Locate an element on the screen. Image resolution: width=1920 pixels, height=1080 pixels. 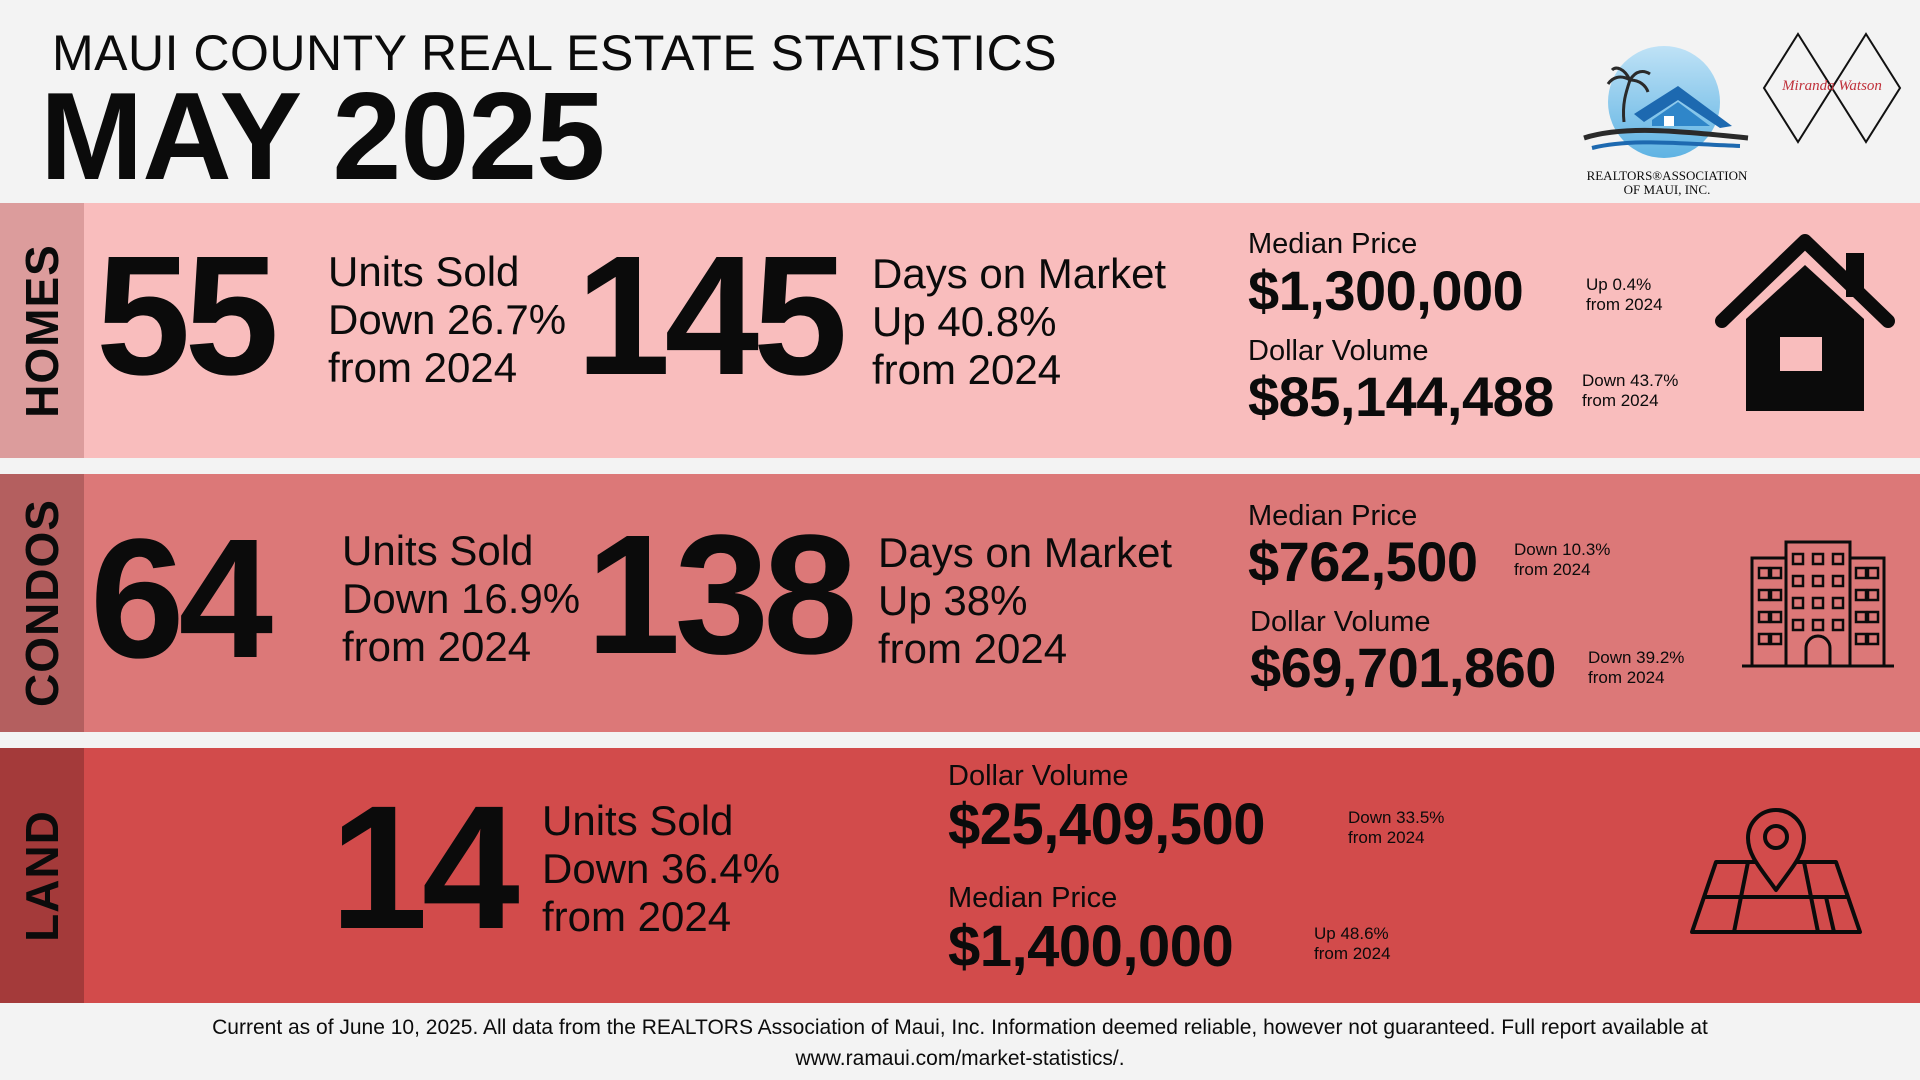
homes-units-number: 55 is located at coordinates (187, 316).